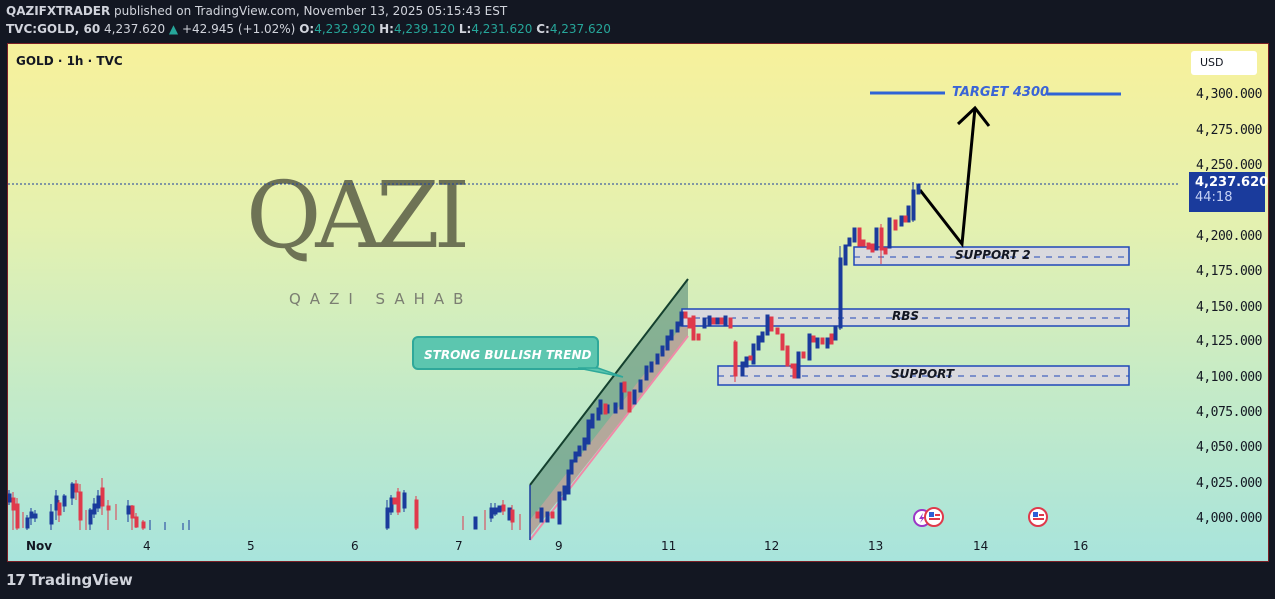 This screenshot has height=599, width=1275. I want to click on tradingview-logo: 17 TradingView, so click(69, 580).